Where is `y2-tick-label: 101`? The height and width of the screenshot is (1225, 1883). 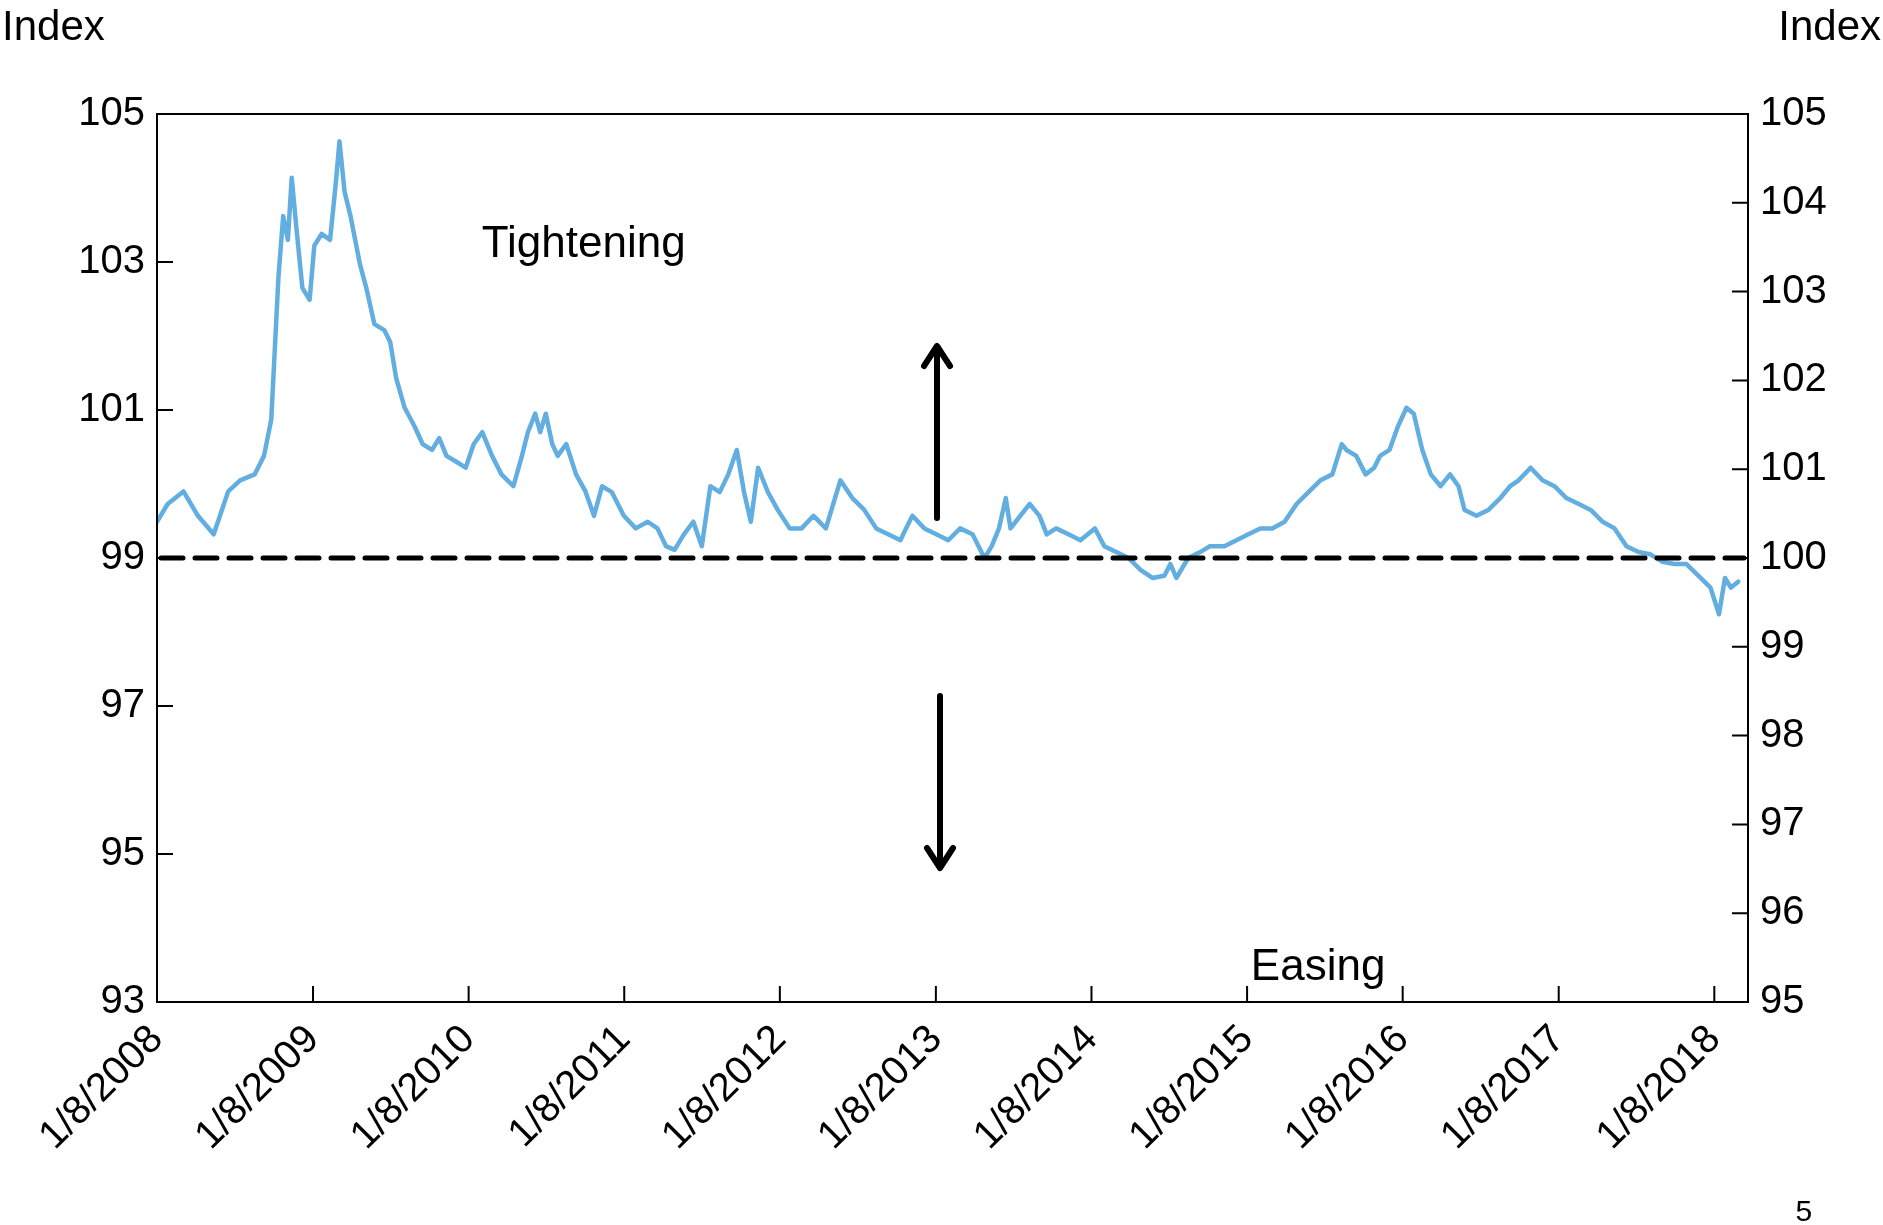
y2-tick-label: 101 is located at coordinates (1793, 466).